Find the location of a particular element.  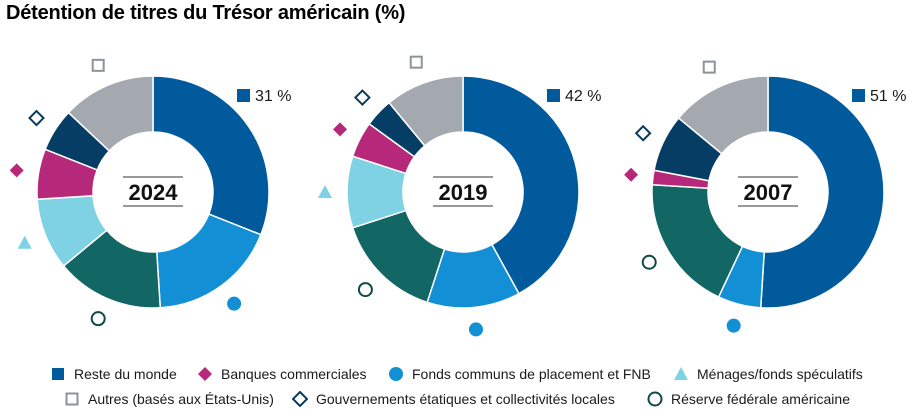

legend-marker-banques-commerciales is located at coordinates (205, 374).